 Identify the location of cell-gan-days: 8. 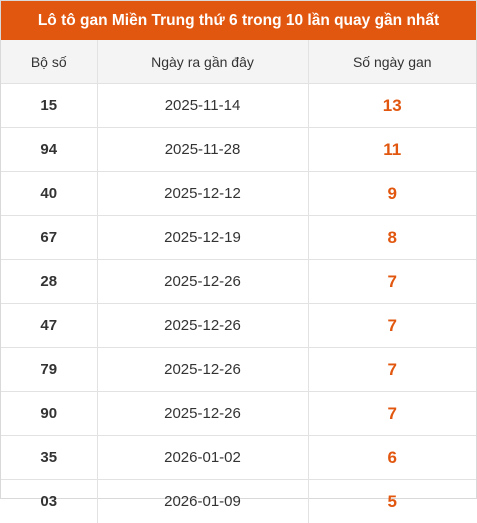
(392, 238).